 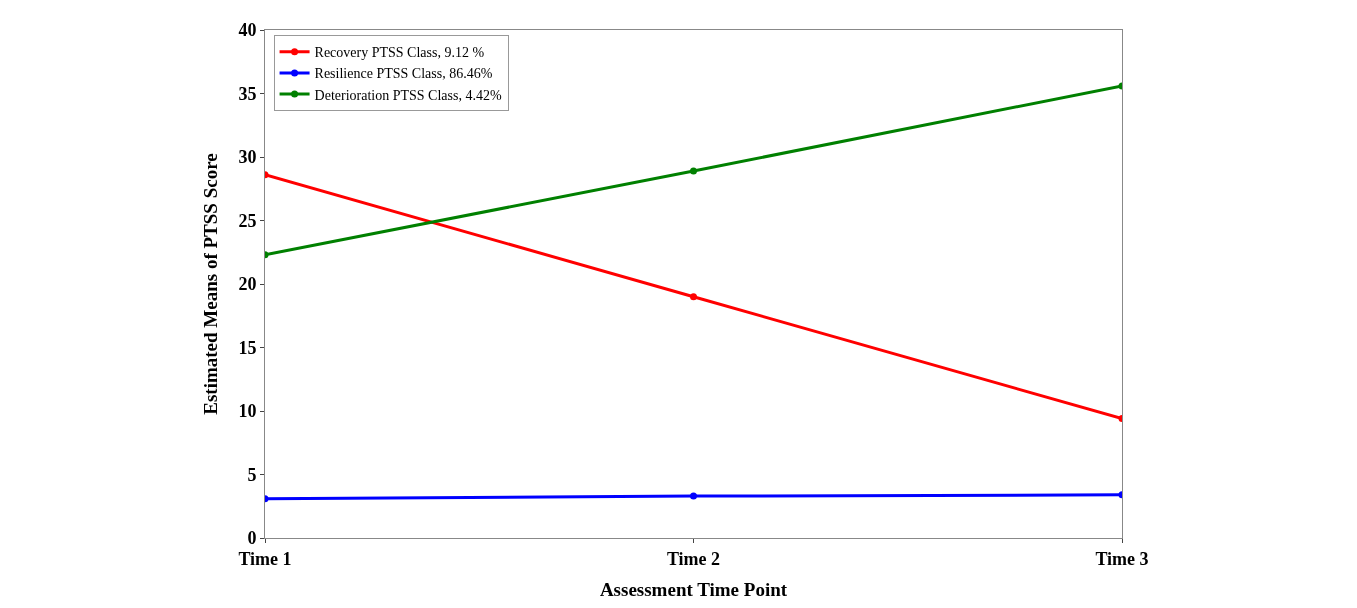 I want to click on x-tick-label: Time 1, so click(x=265, y=558).